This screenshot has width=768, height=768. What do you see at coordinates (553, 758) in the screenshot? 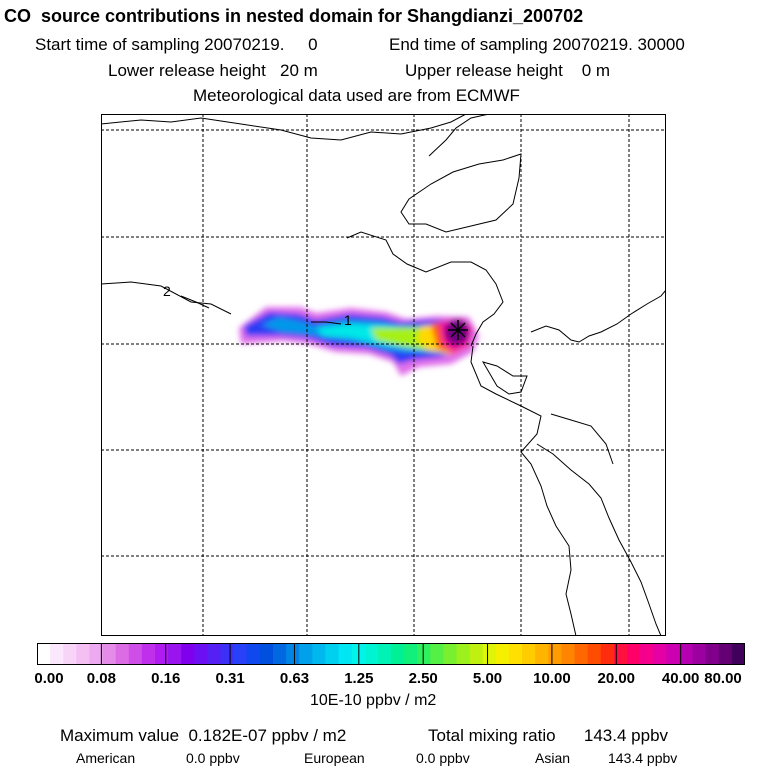
I see `source-asian-label: Asian` at bounding box center [553, 758].